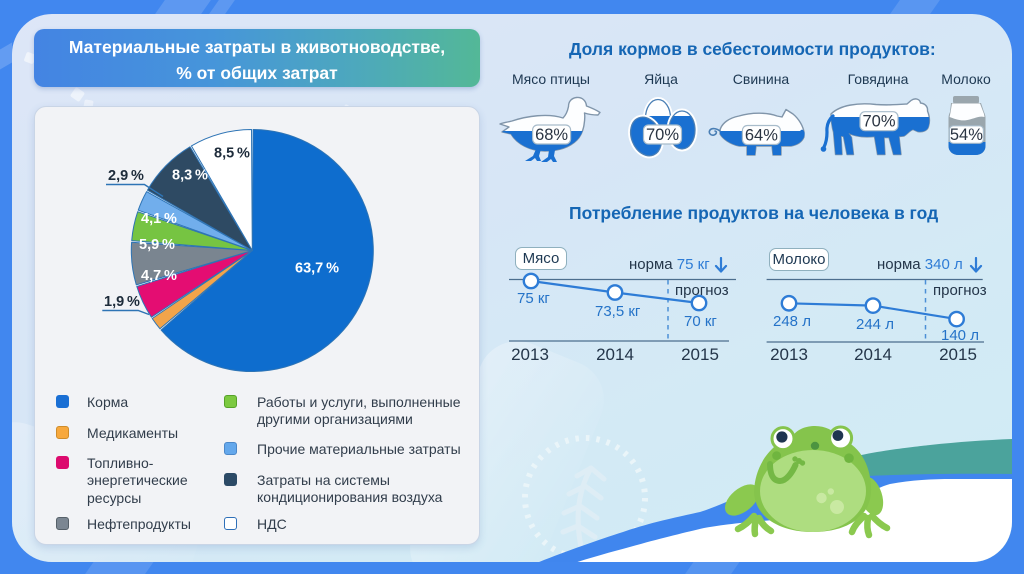 This screenshot has width=1024, height=574. Describe the element at coordinates (190, 176) in the screenshot. I see `svg-text: 8,3 %` at that location.